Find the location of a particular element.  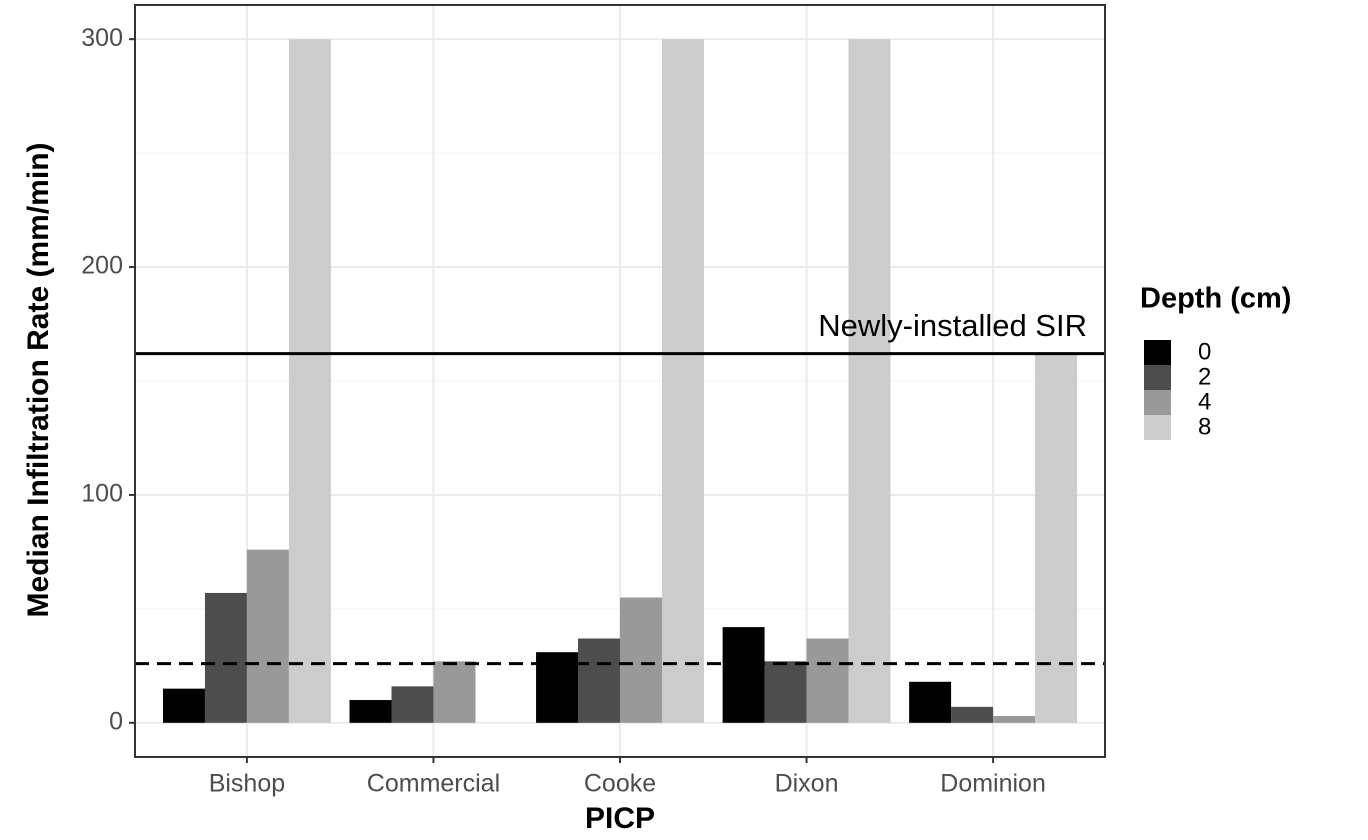

legend-title: Depth (cm) is located at coordinates (1215, 299).